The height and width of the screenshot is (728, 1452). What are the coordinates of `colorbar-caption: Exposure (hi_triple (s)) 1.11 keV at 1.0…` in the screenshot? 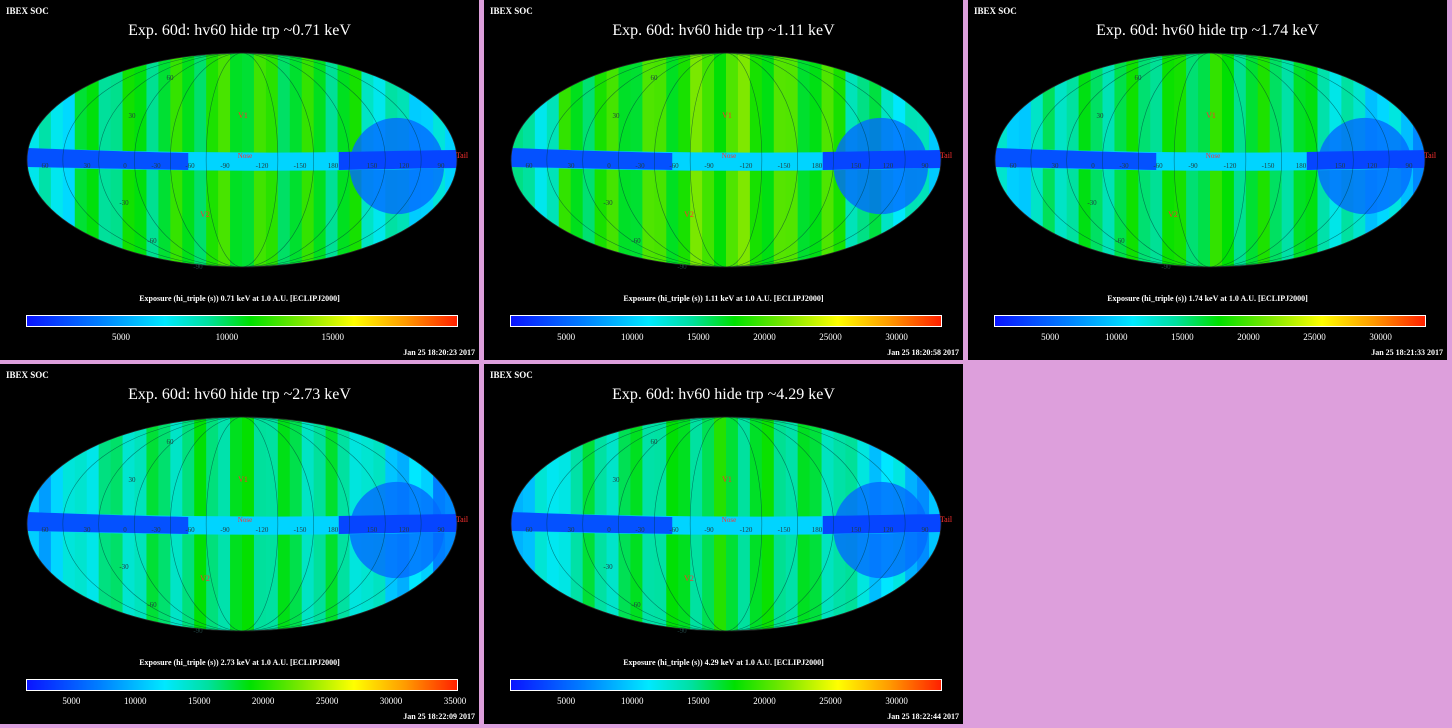 It's located at (723, 298).